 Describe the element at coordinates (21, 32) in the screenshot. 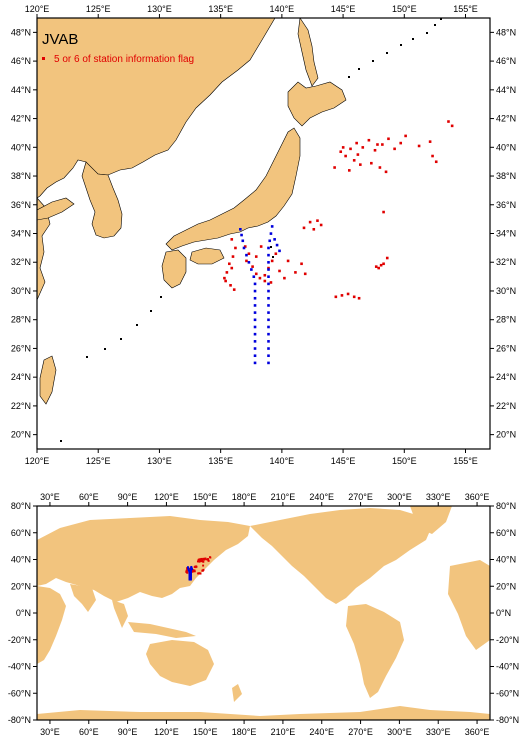

I see `lat-tick-label: 48°N` at that location.